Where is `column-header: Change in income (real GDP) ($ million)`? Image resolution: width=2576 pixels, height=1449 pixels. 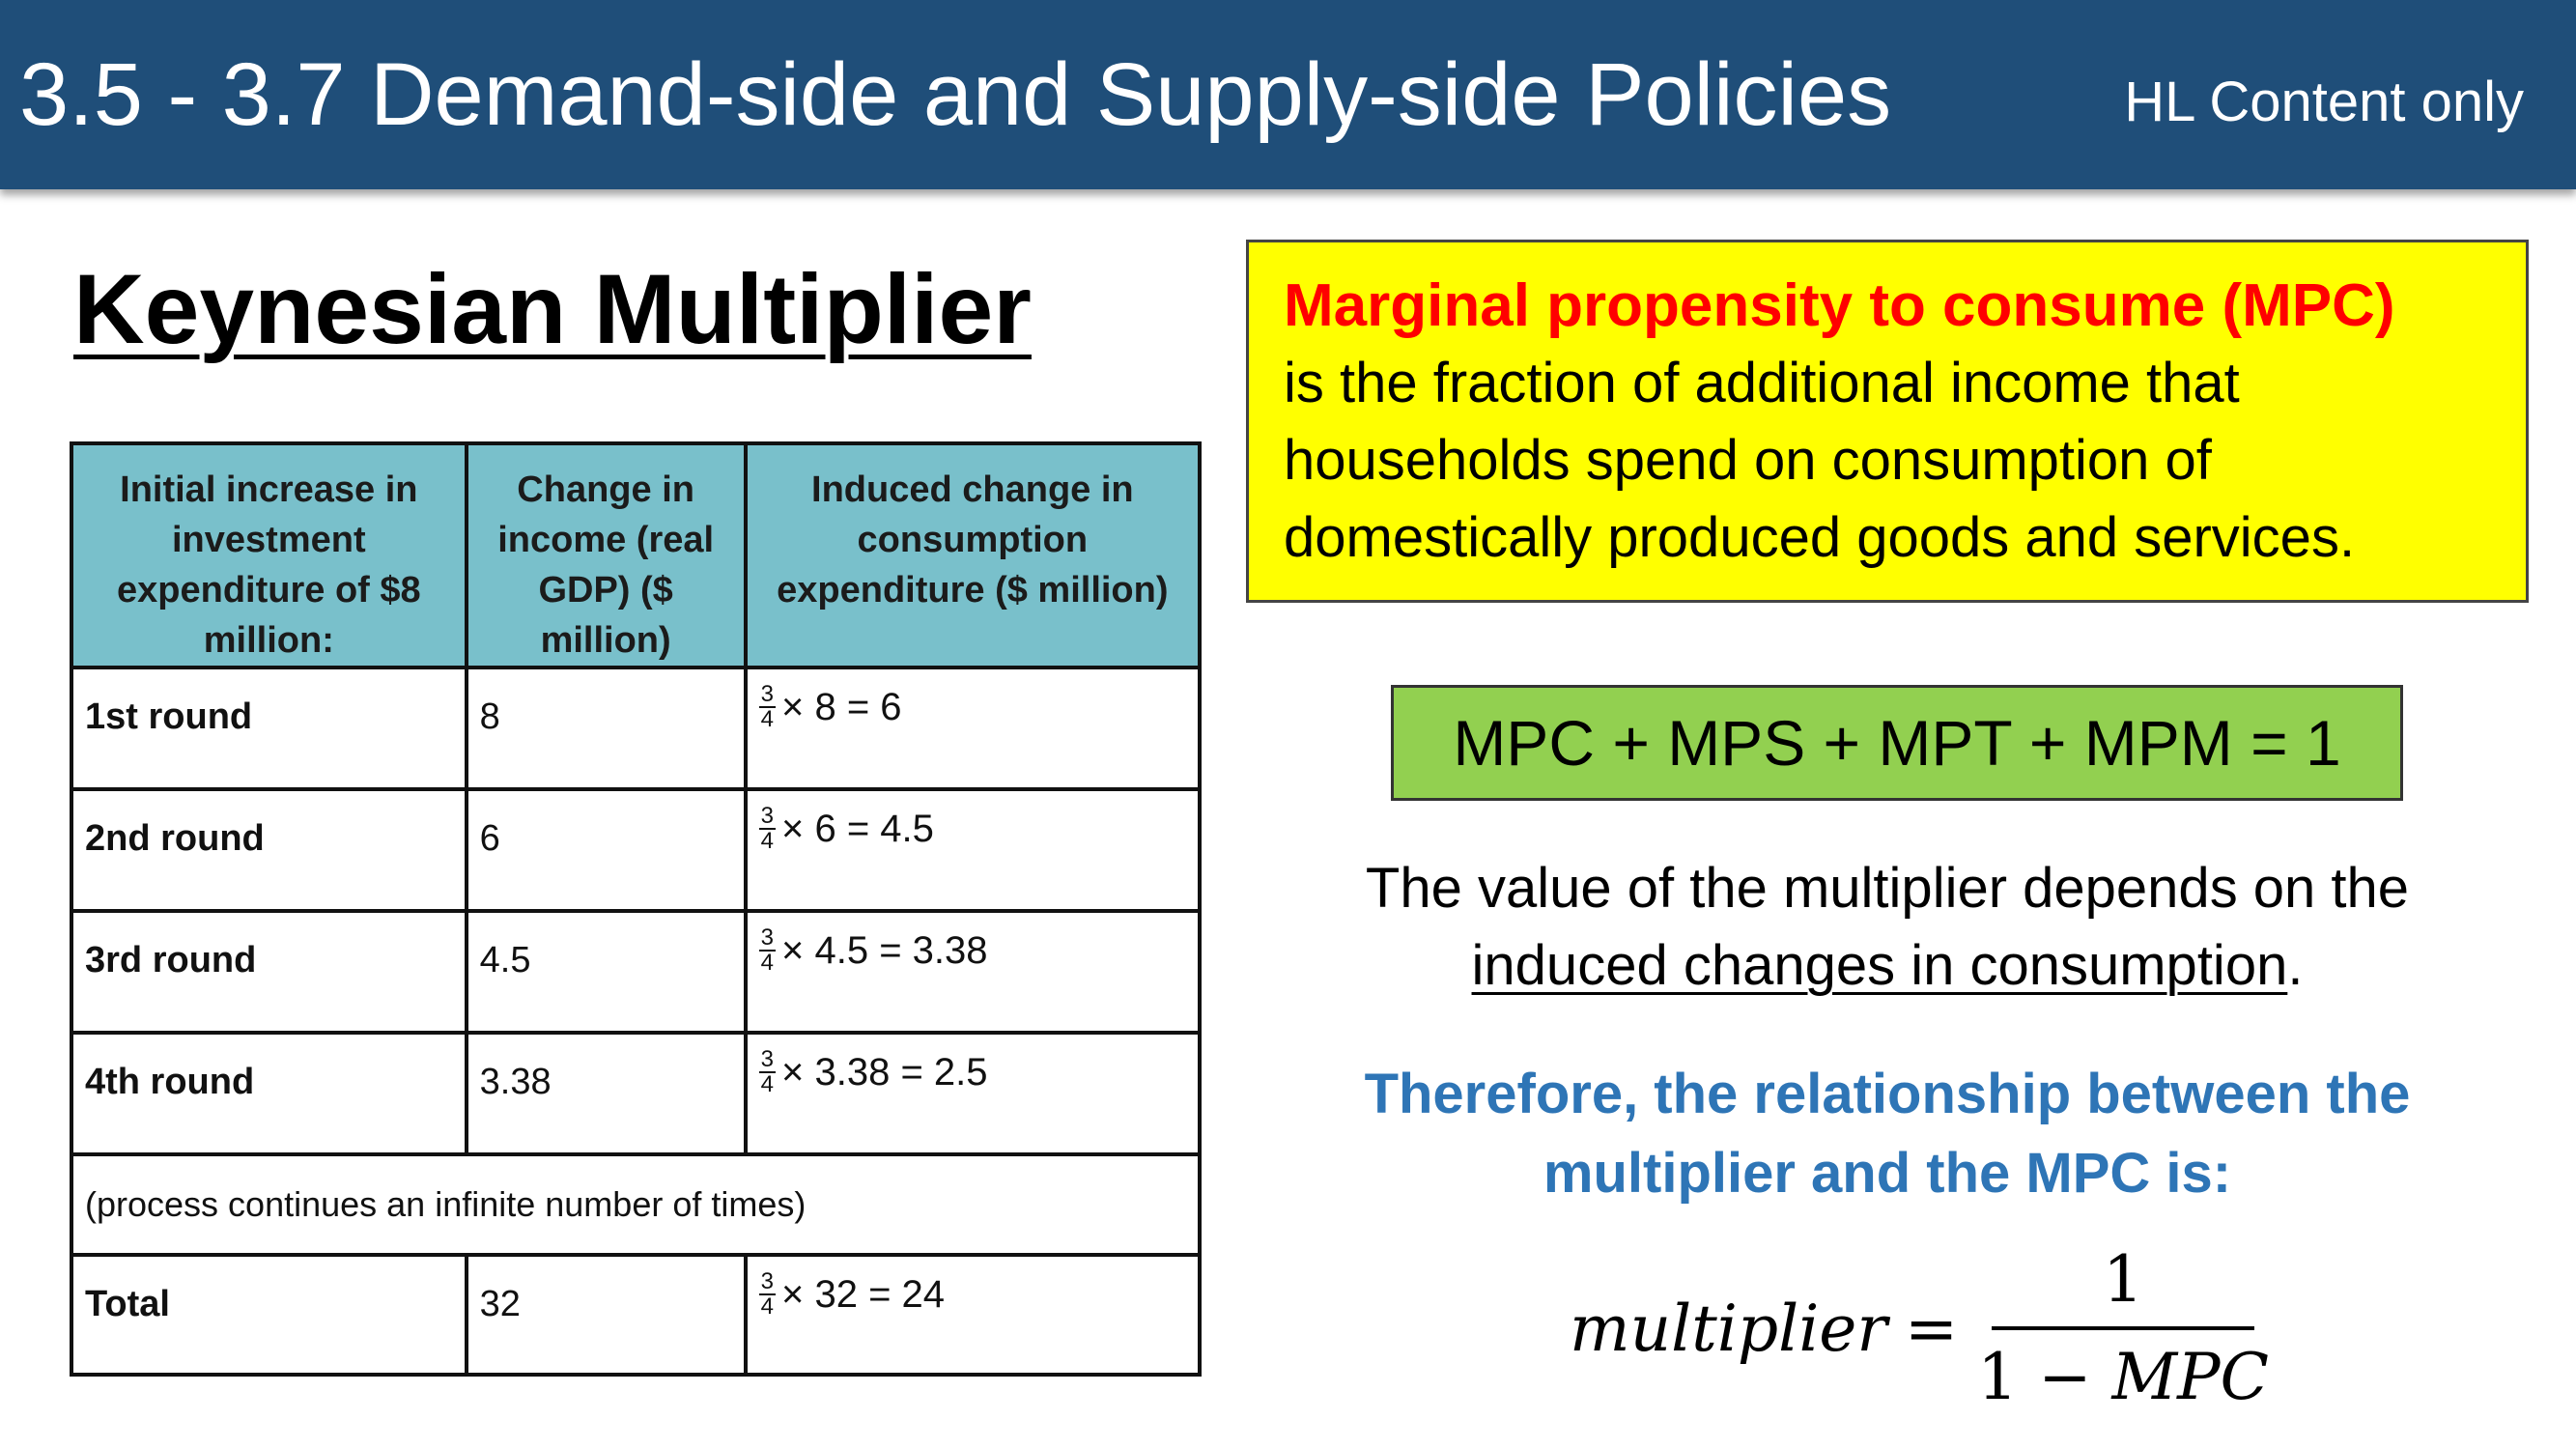 column-header: Change in income (real GDP) ($ million) is located at coordinates (606, 555).